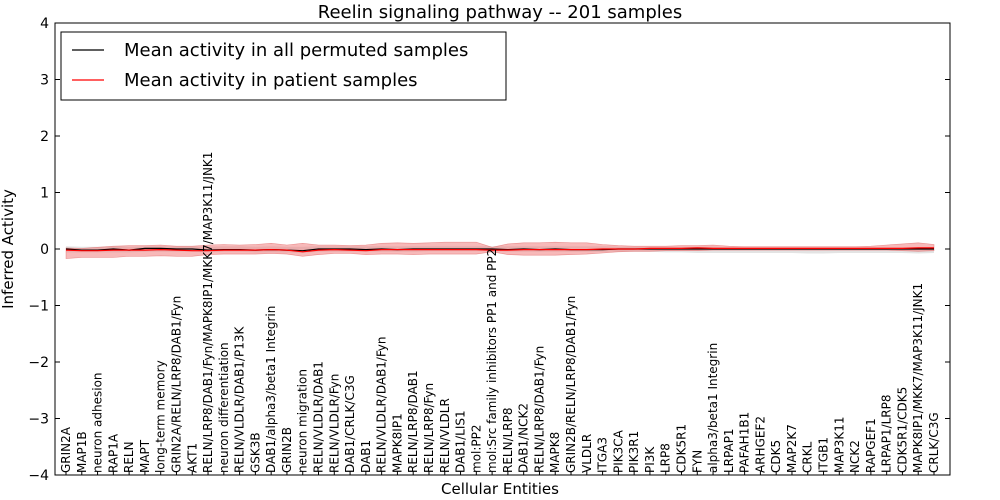 Image resolution: width=1000 pixels, height=500 pixels. Describe the element at coordinates (713, 408) in the screenshot. I see `x-tick-label: alpha3/beta1 Integrin` at that location.